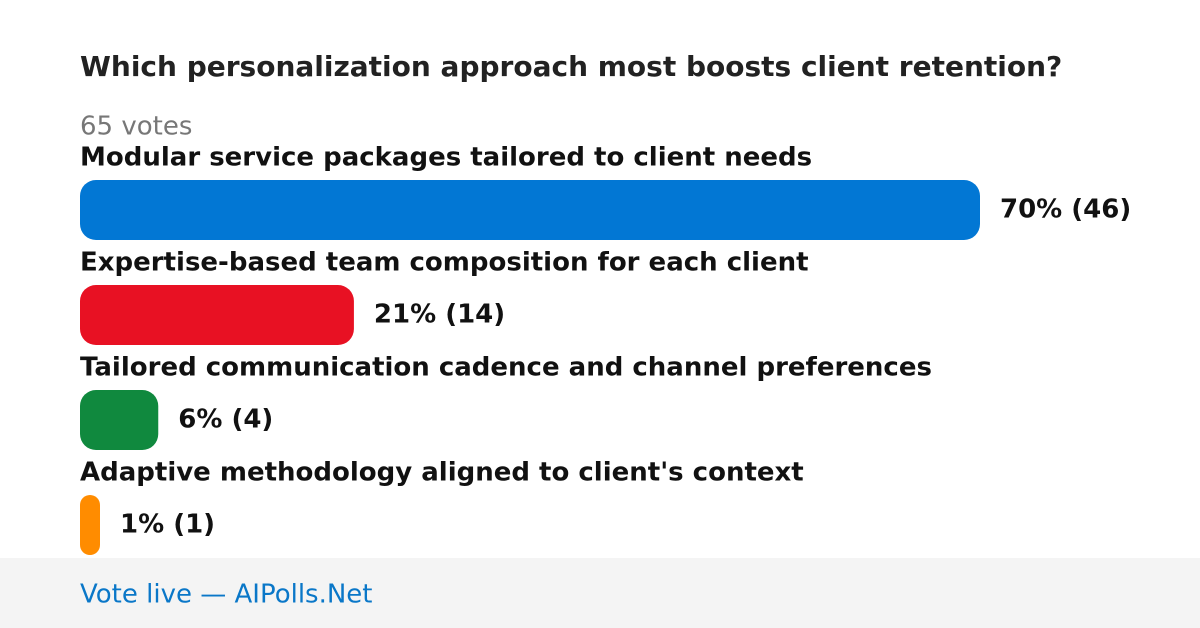  I want to click on footer-bar, so click(600, 593).